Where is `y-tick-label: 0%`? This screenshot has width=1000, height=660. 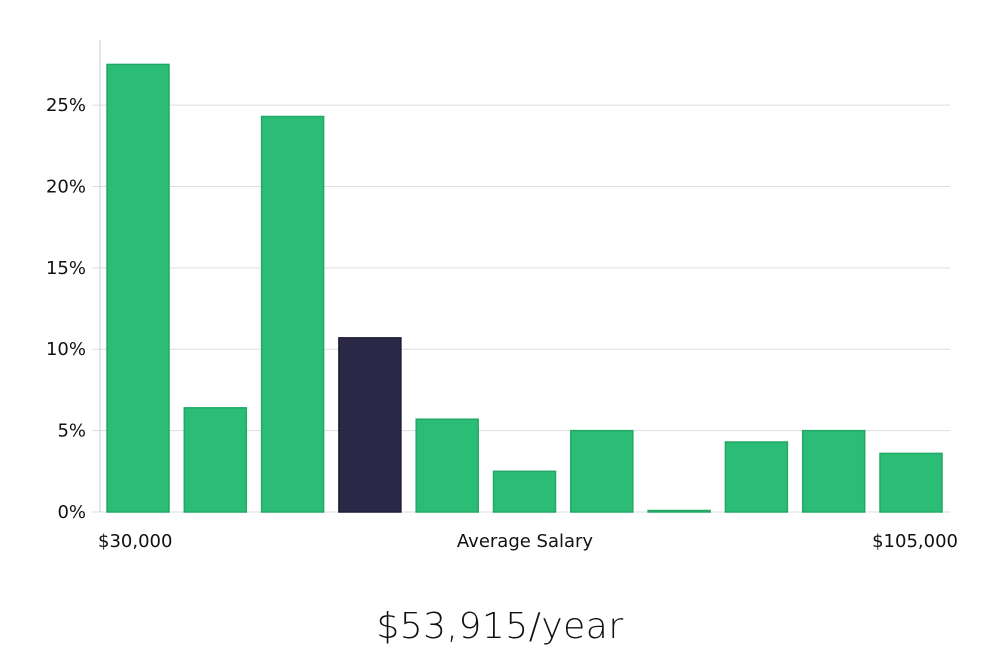 y-tick-label: 0% is located at coordinates (71, 512).